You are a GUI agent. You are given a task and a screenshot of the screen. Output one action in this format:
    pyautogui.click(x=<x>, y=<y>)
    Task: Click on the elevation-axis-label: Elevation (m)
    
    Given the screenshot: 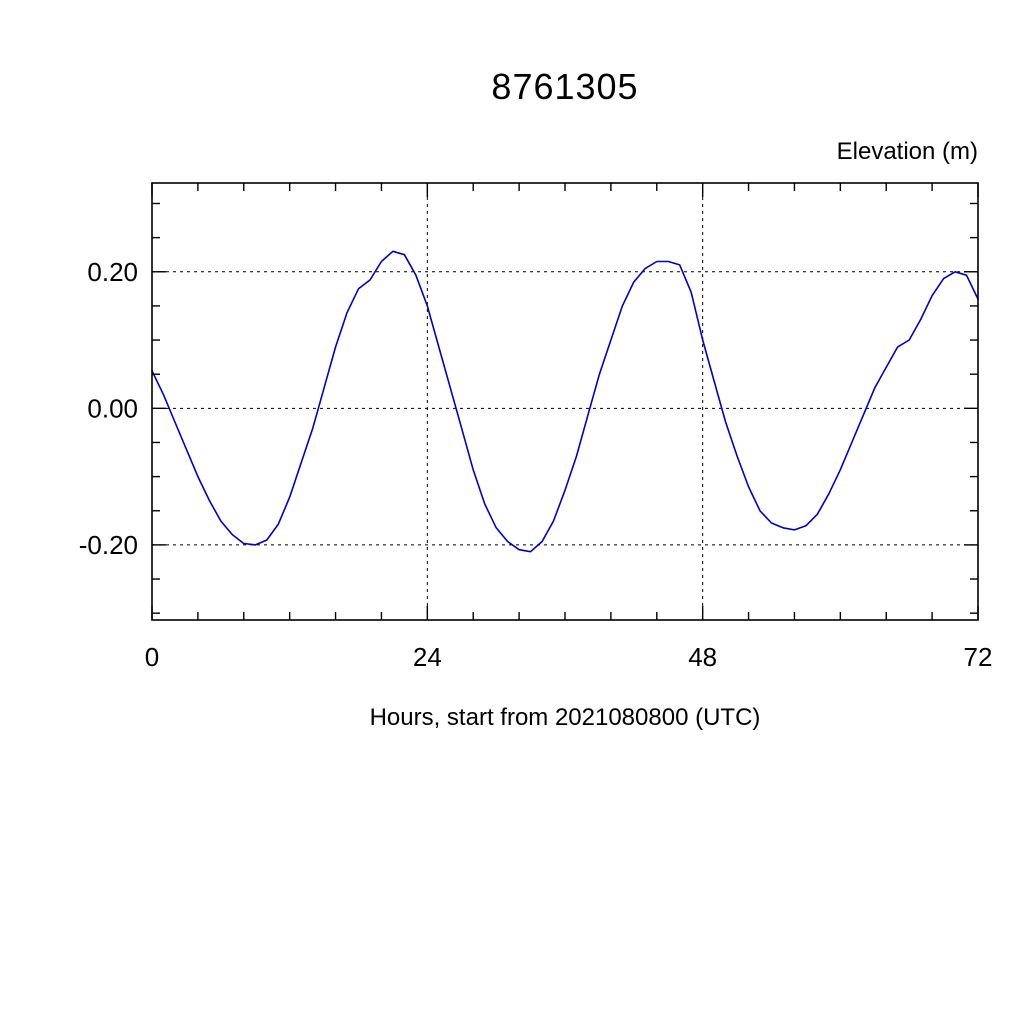 What is the action you would take?
    pyautogui.click(x=907, y=151)
    